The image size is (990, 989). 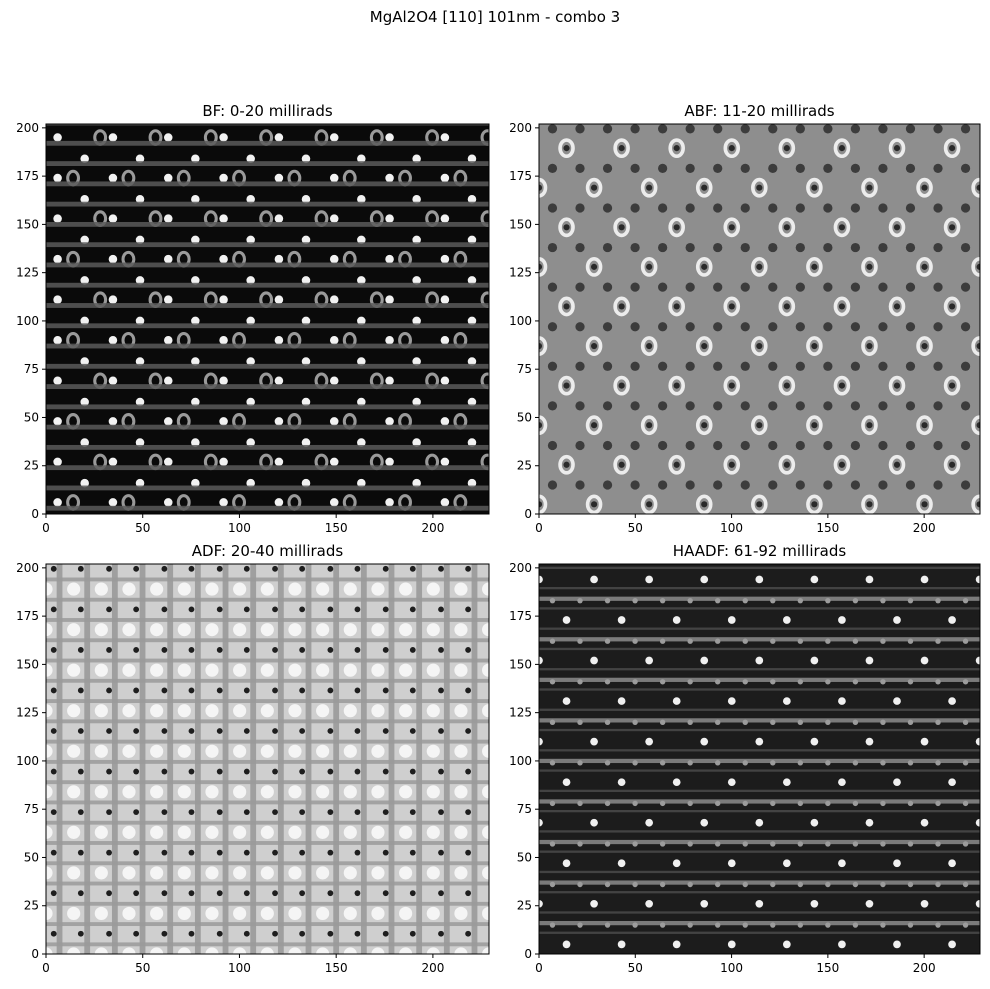 What do you see at coordinates (635, 968) in the screenshot?
I see `haadf-xtick-label: 50` at bounding box center [635, 968].